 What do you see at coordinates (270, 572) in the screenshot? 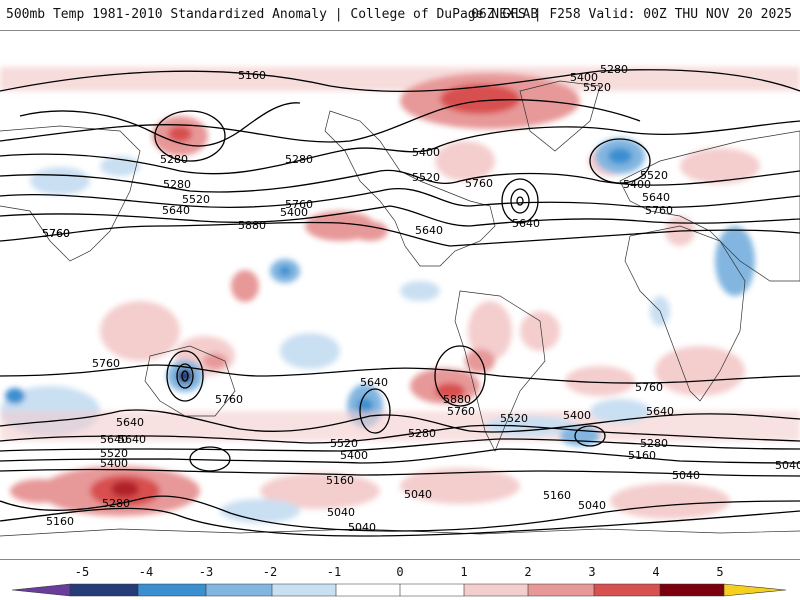
I see `colorbar-label: -2` at bounding box center [270, 572].